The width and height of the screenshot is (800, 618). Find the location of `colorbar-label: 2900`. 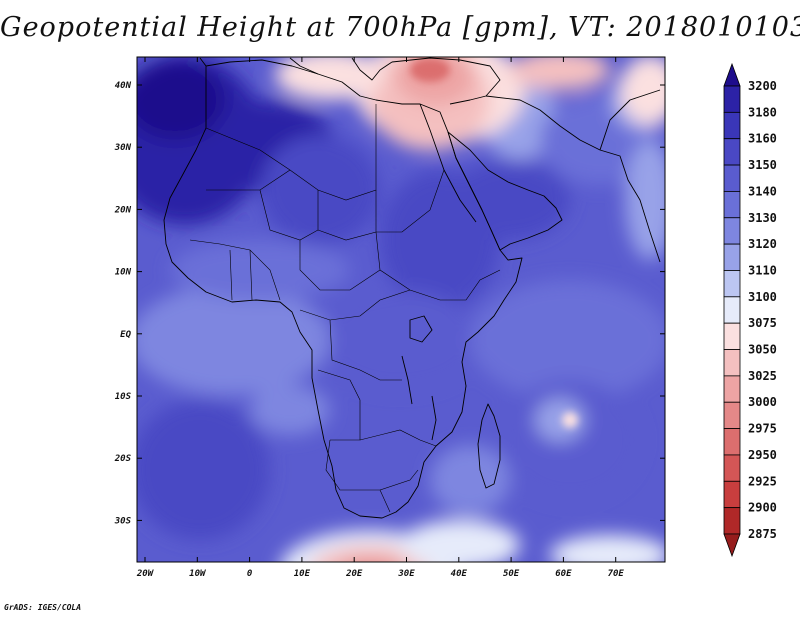

colorbar-label: 2900 is located at coordinates (762, 508).